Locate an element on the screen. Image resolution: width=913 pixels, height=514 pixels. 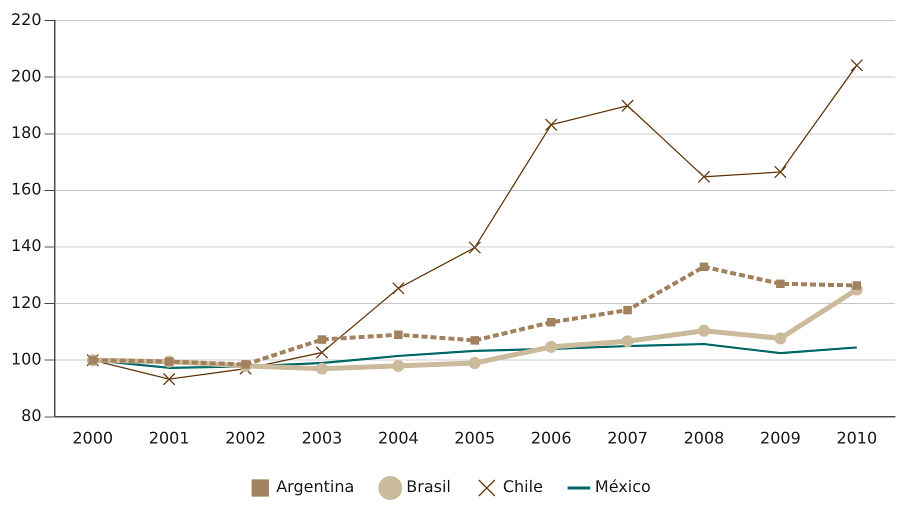
x-tick-label: 2007 is located at coordinates (627, 438).